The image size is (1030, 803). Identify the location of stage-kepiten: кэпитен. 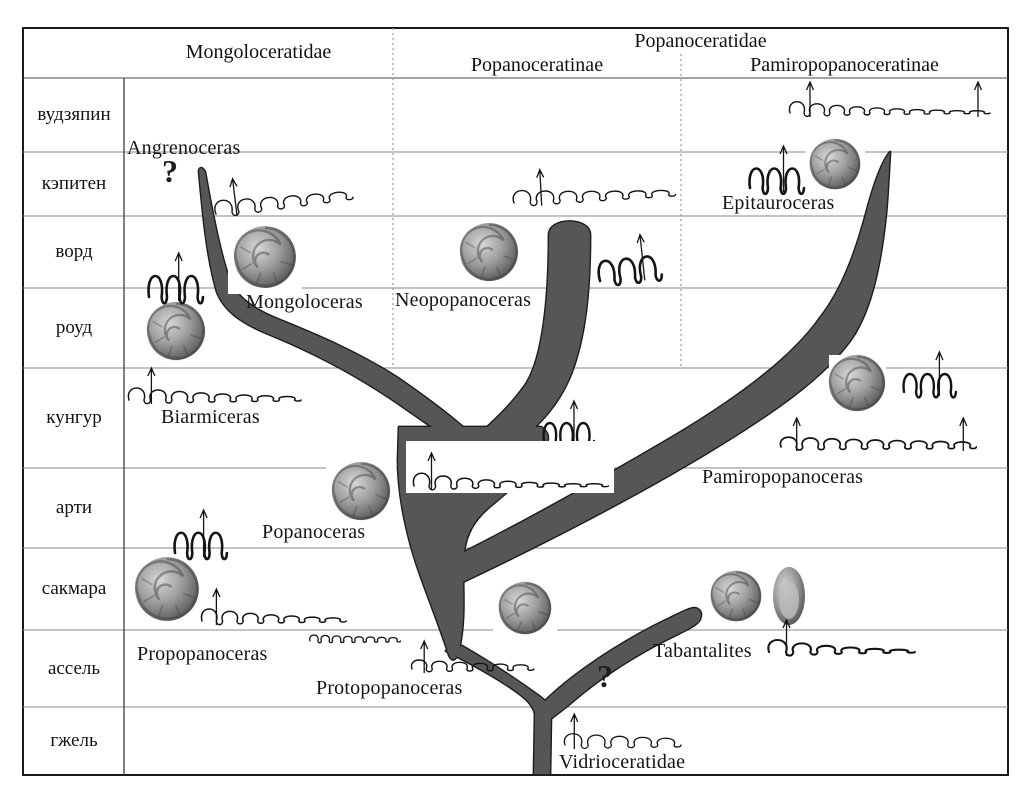
(74, 184).